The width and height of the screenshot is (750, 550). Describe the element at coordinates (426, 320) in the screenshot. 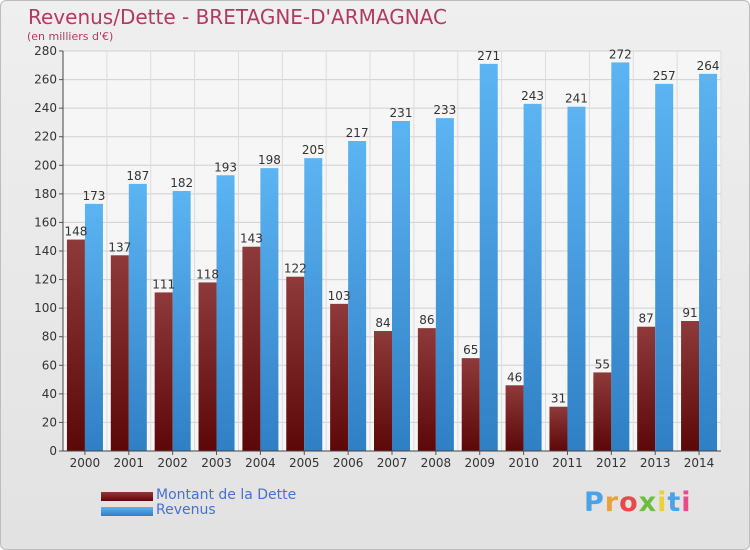

I see `data-label-debt: 86` at that location.